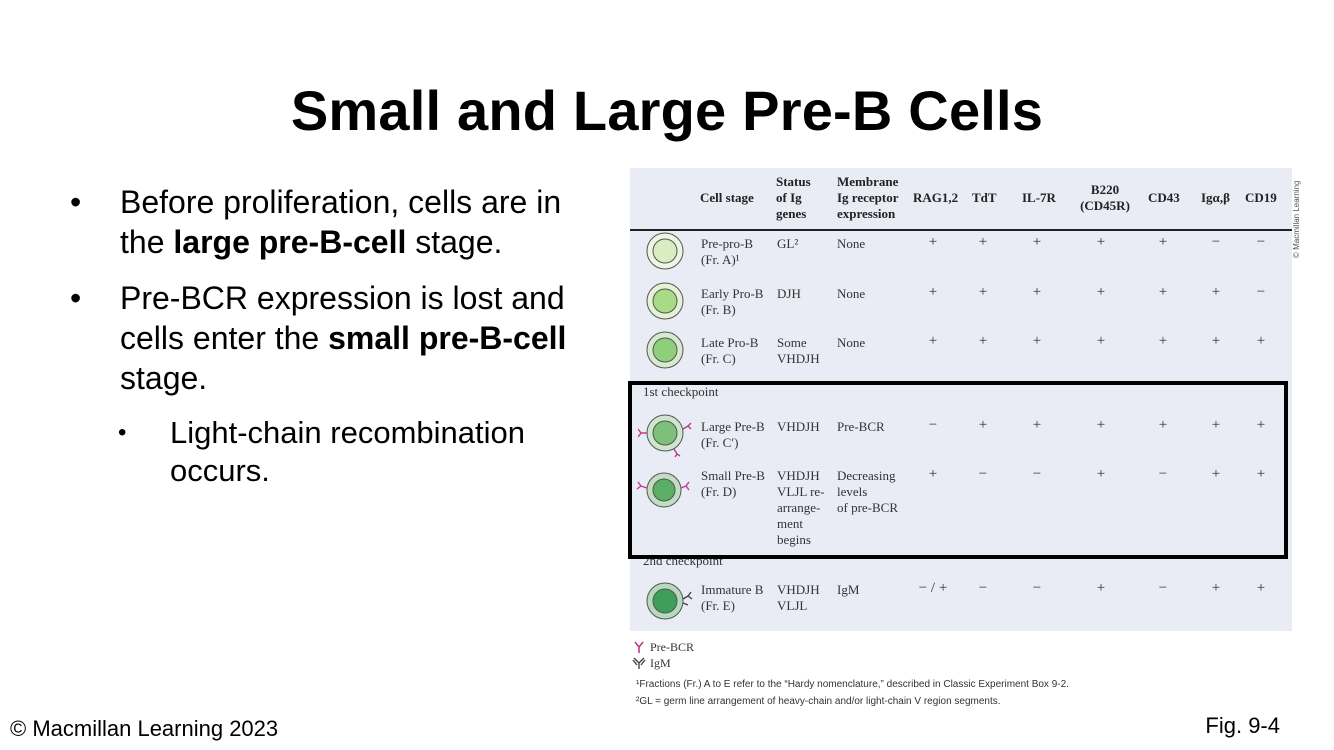 This screenshot has height=750, width=1334. Describe the element at coordinates (290, 242) in the screenshot. I see `bullet-1-bold: large pre-B-cell` at that location.